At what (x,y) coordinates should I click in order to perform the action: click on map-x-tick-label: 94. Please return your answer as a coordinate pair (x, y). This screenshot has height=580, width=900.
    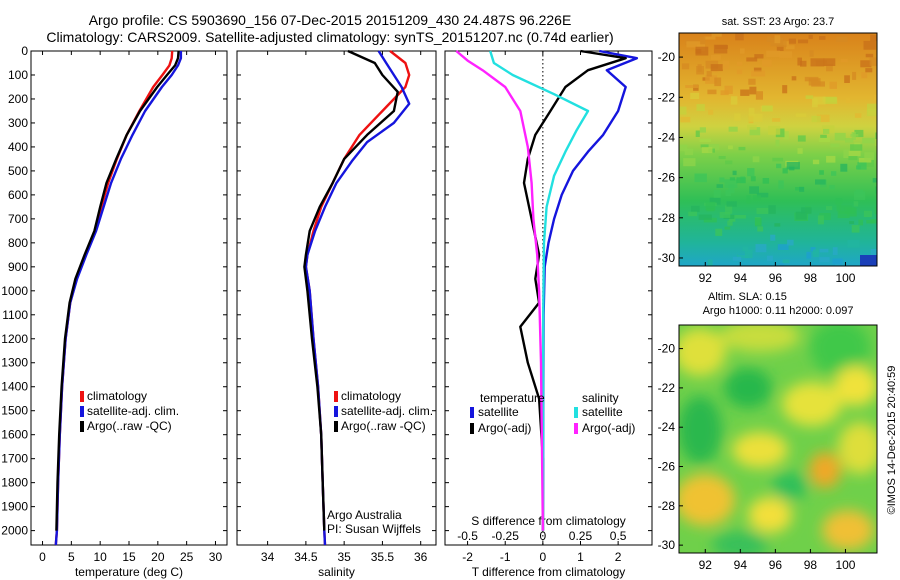
    Looking at the image, I should click on (741, 278).